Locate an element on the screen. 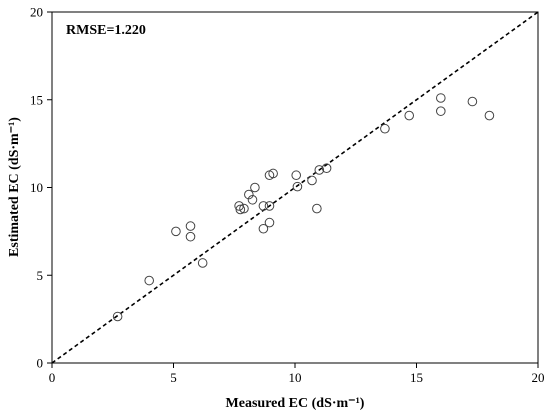  rmse-annotation: RMSE=1.220 is located at coordinates (106, 30).